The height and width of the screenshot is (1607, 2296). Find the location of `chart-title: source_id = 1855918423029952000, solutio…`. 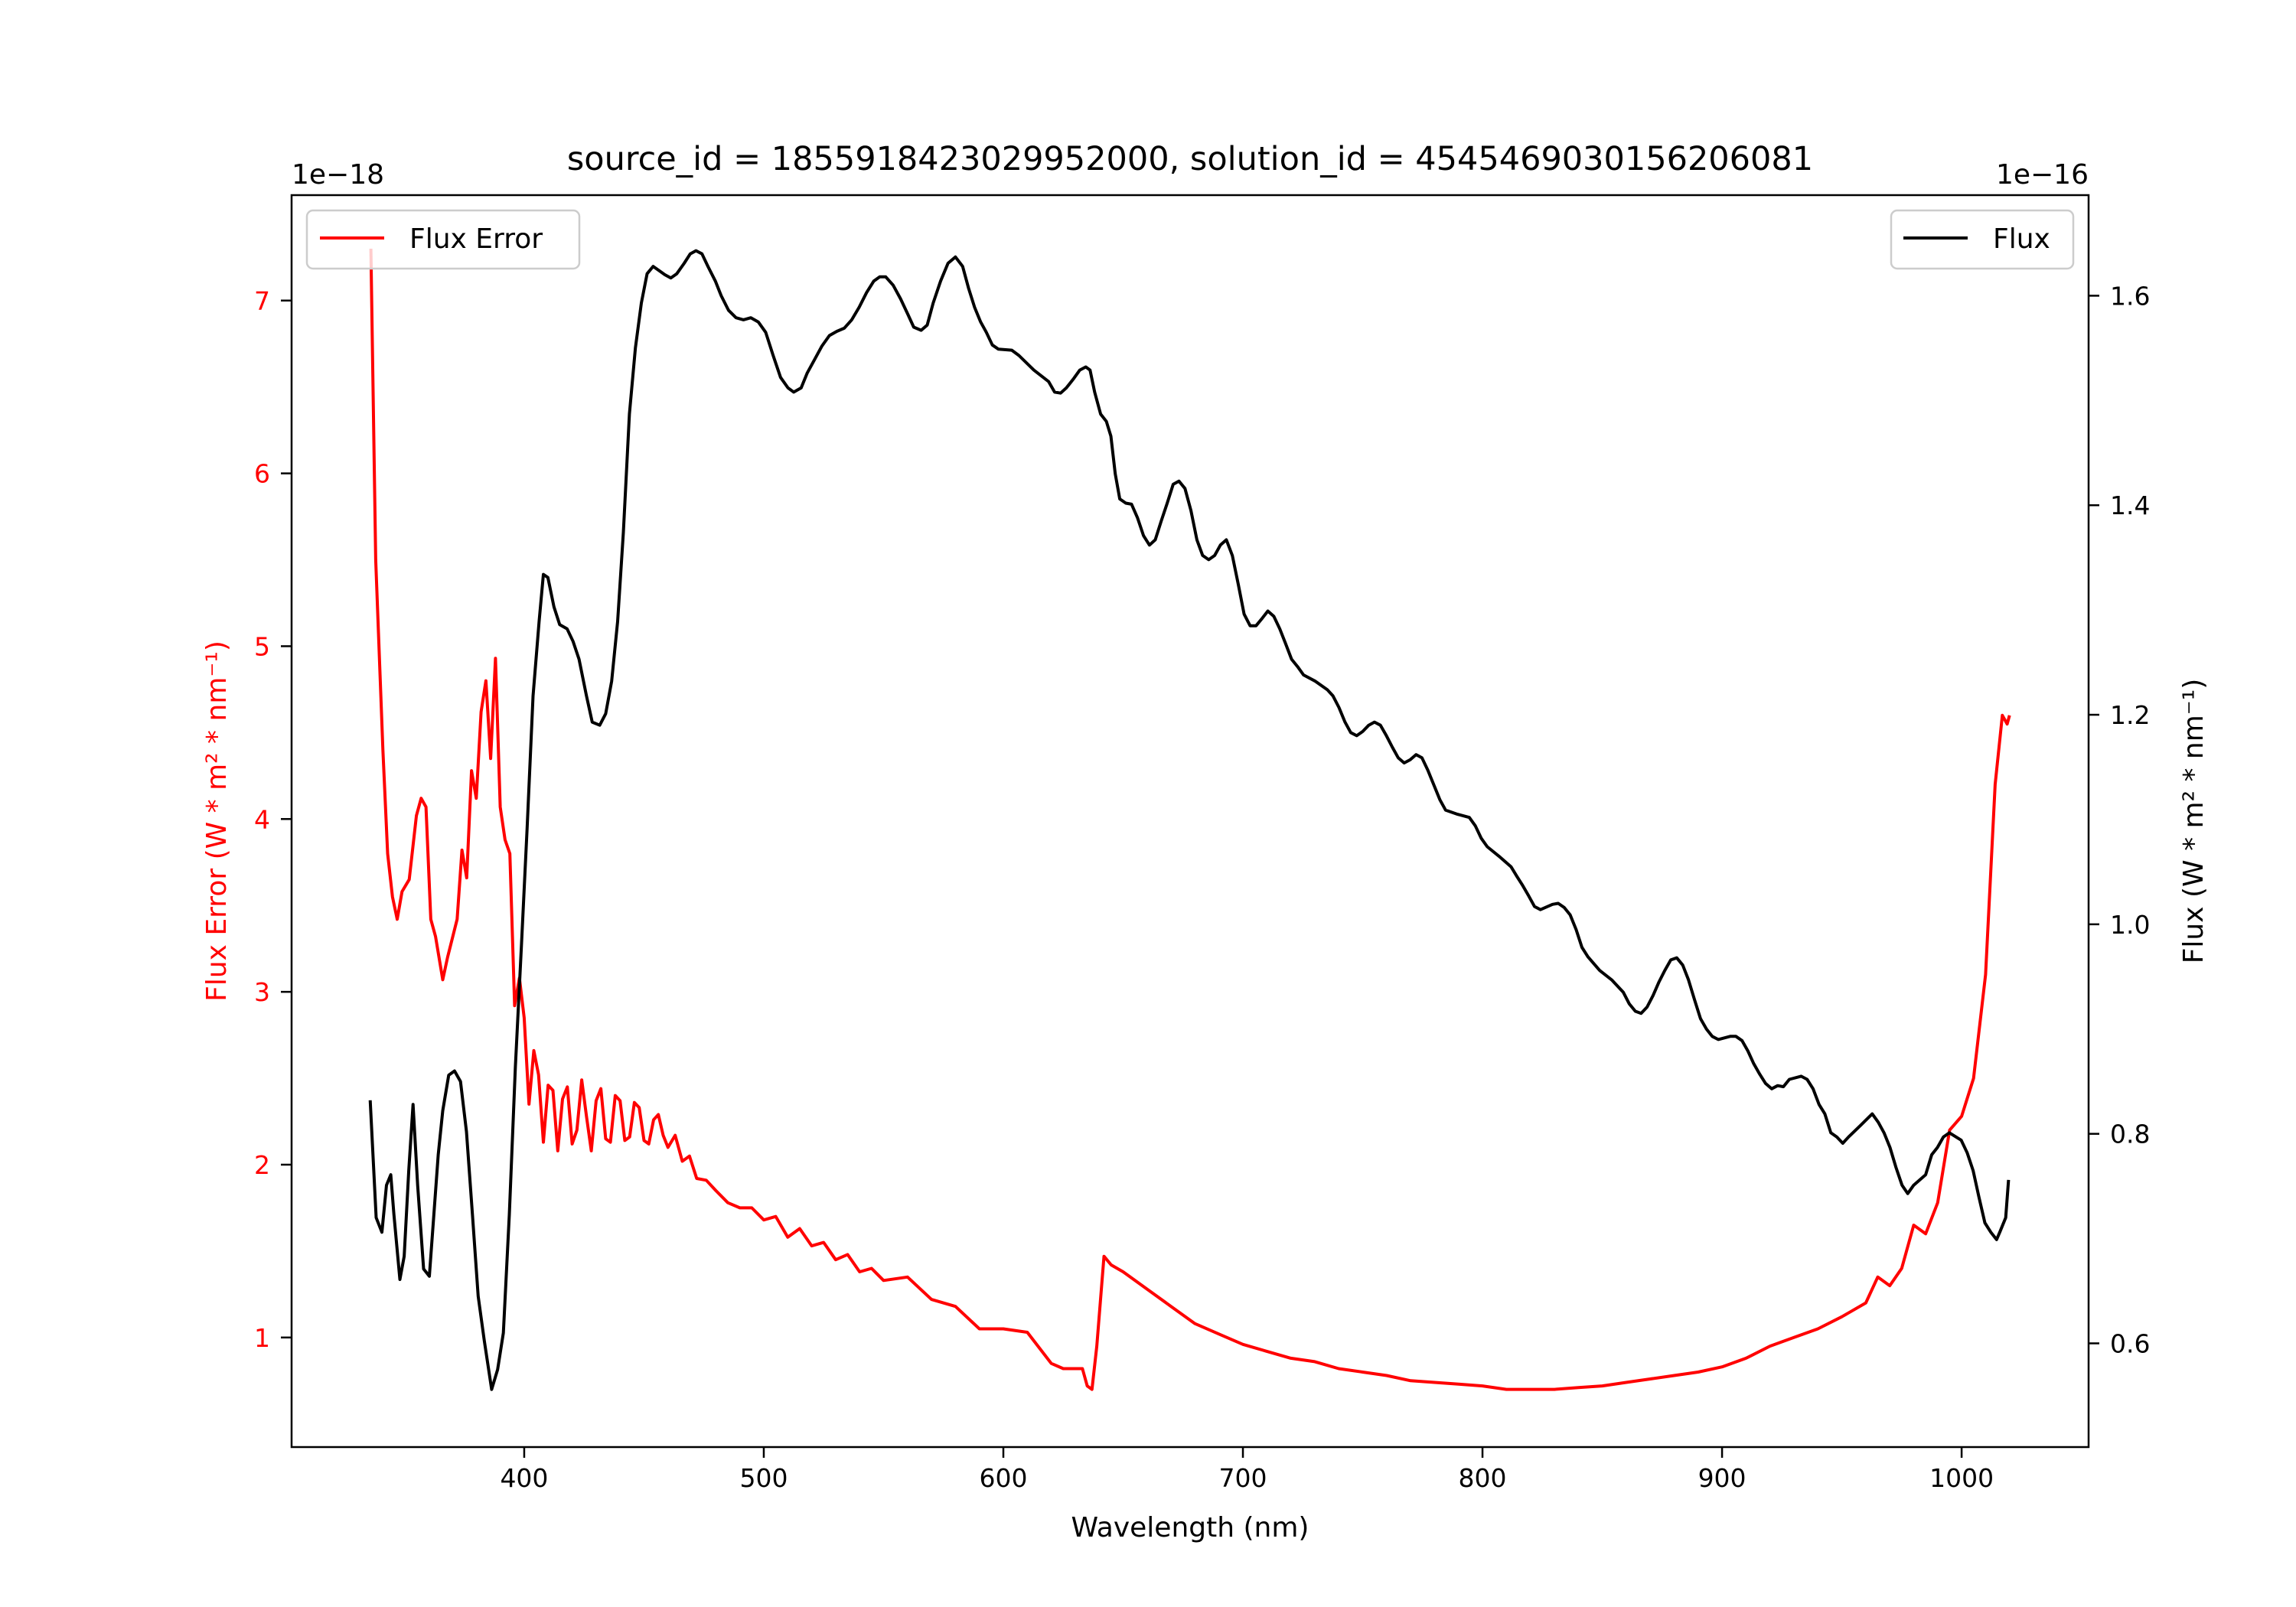

chart-title: source_id = 1855918423029952000, solutio… is located at coordinates (1190, 159).